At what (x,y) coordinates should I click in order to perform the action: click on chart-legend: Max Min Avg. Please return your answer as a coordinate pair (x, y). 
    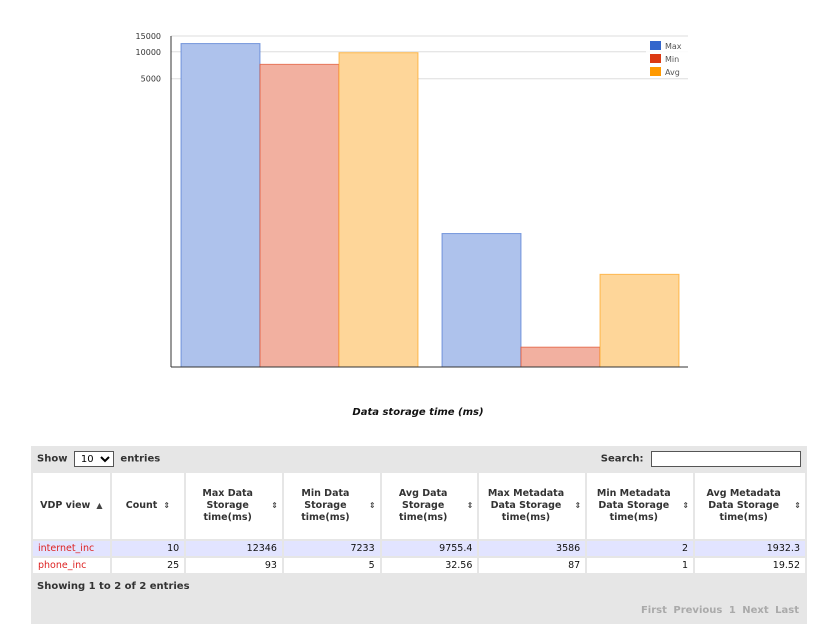
    Looking at the image, I should click on (667, 58).